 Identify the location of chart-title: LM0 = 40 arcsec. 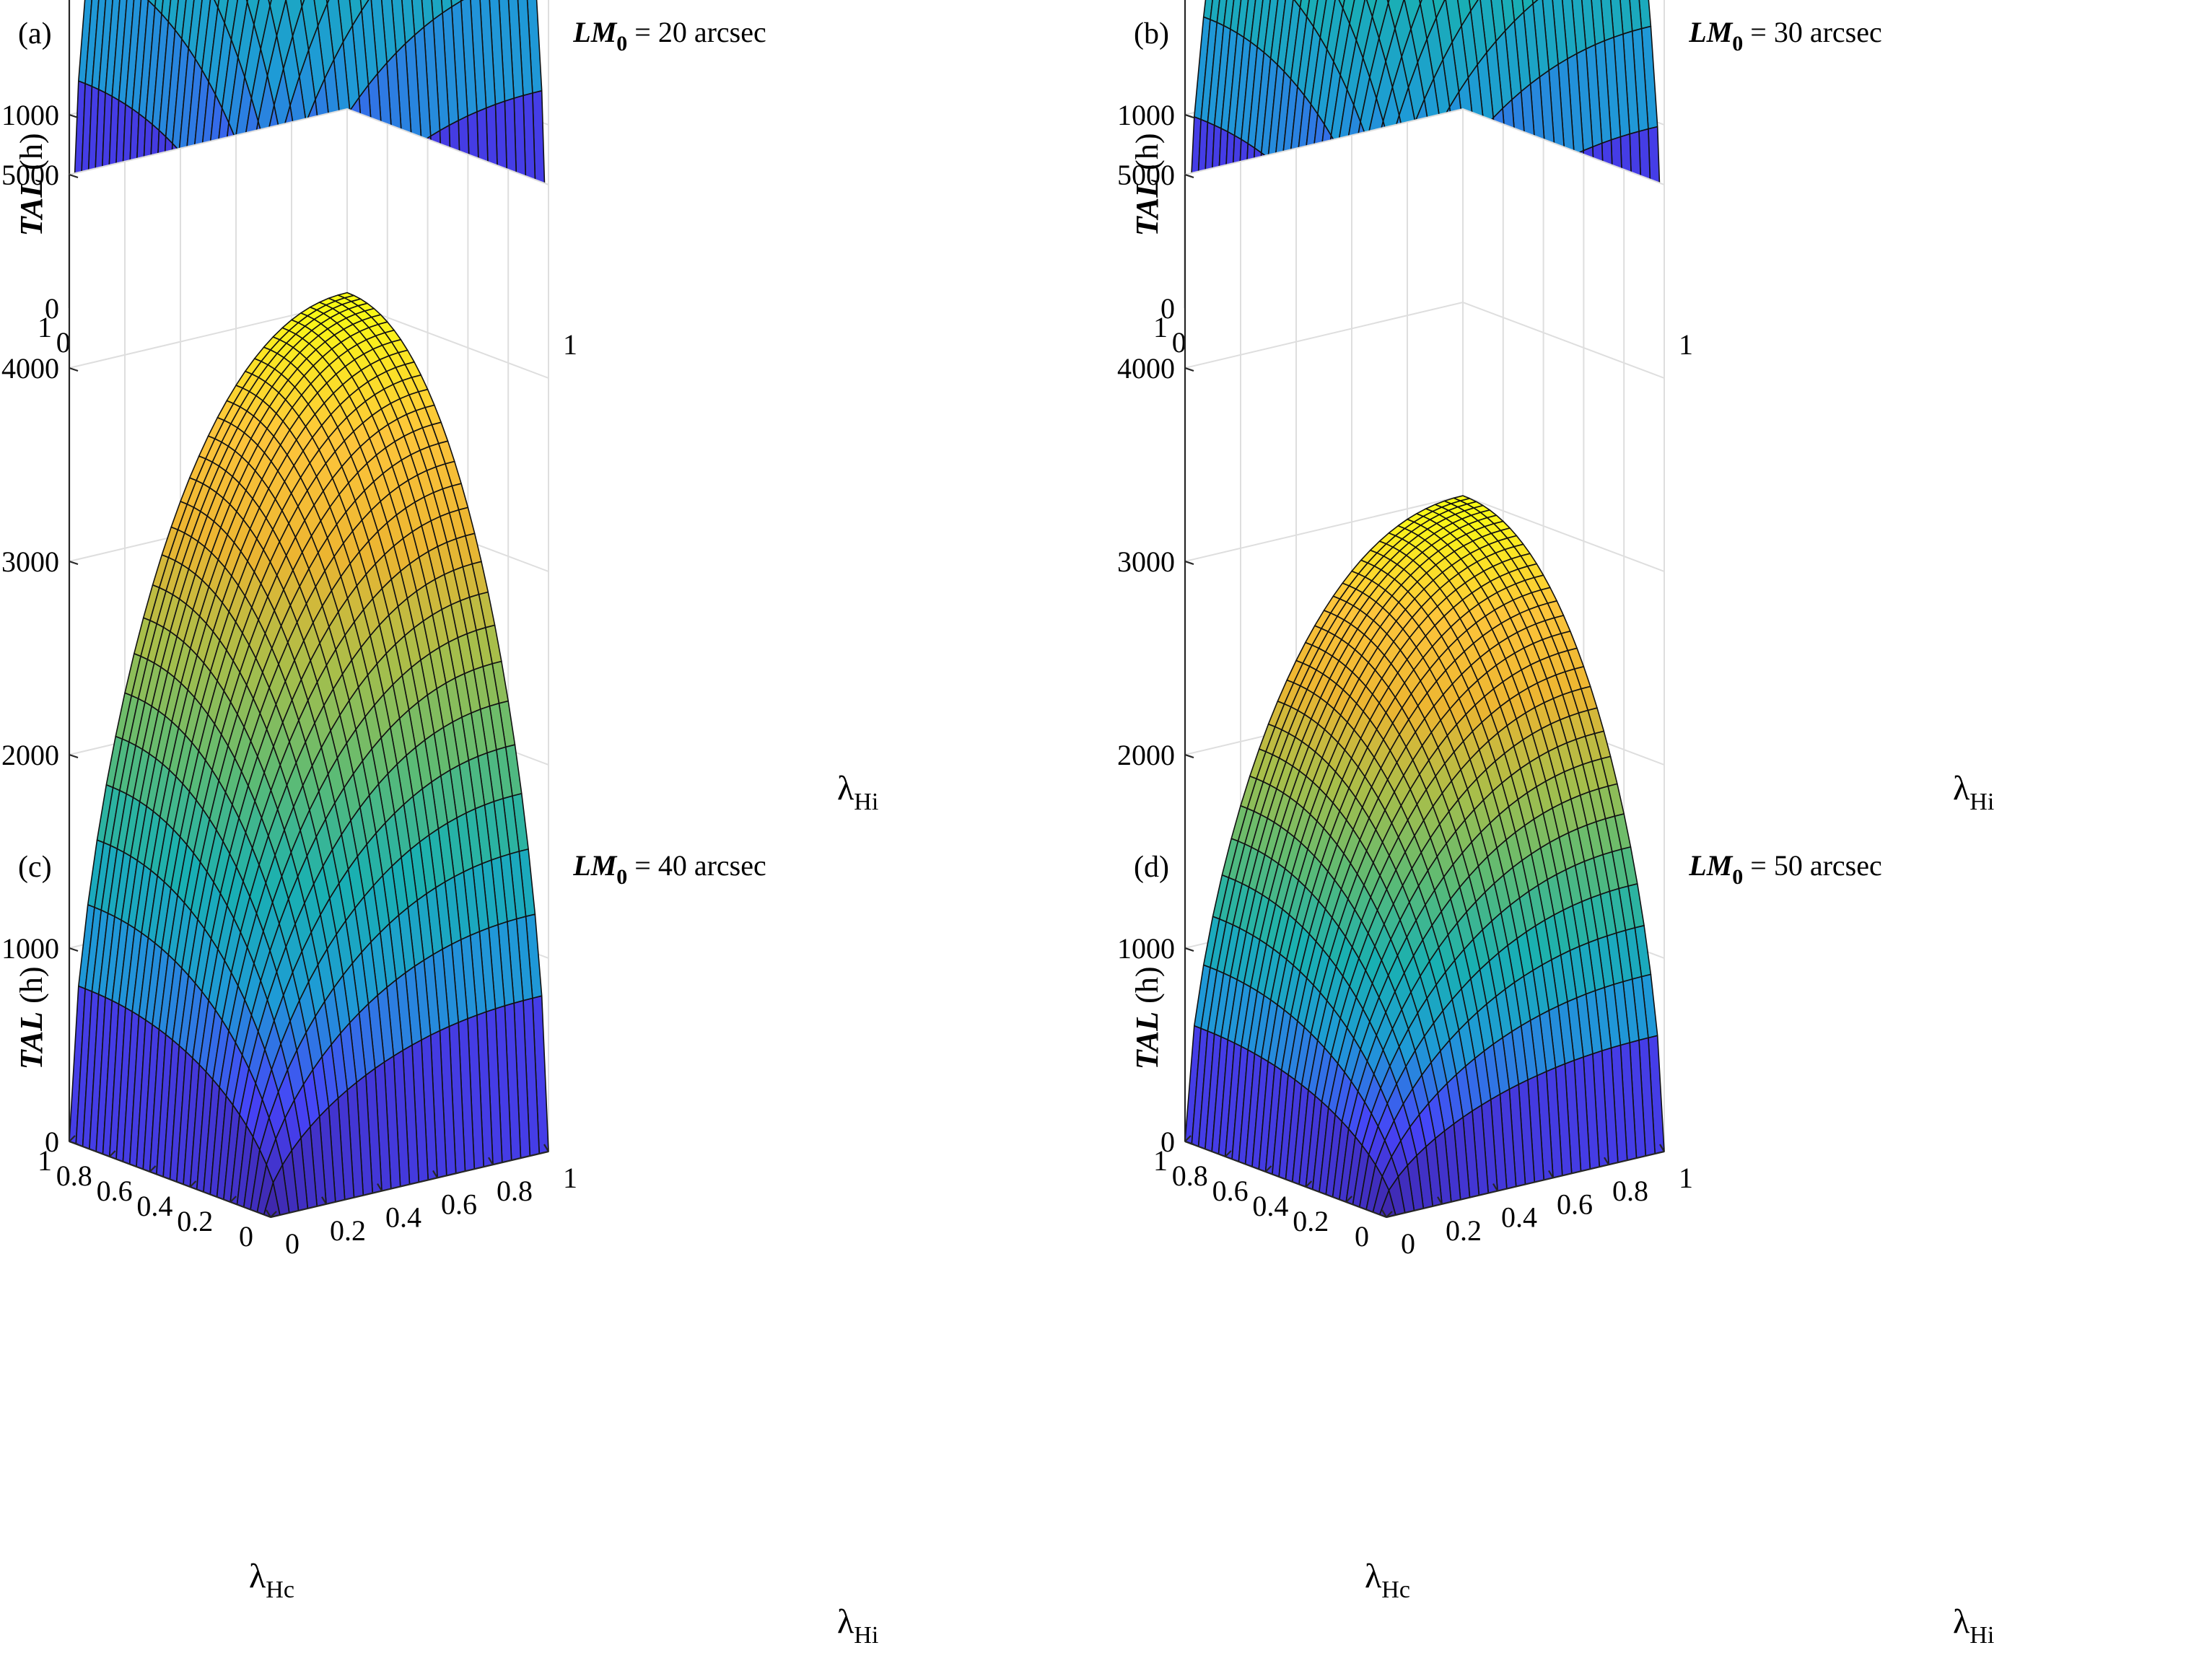
(669, 869).